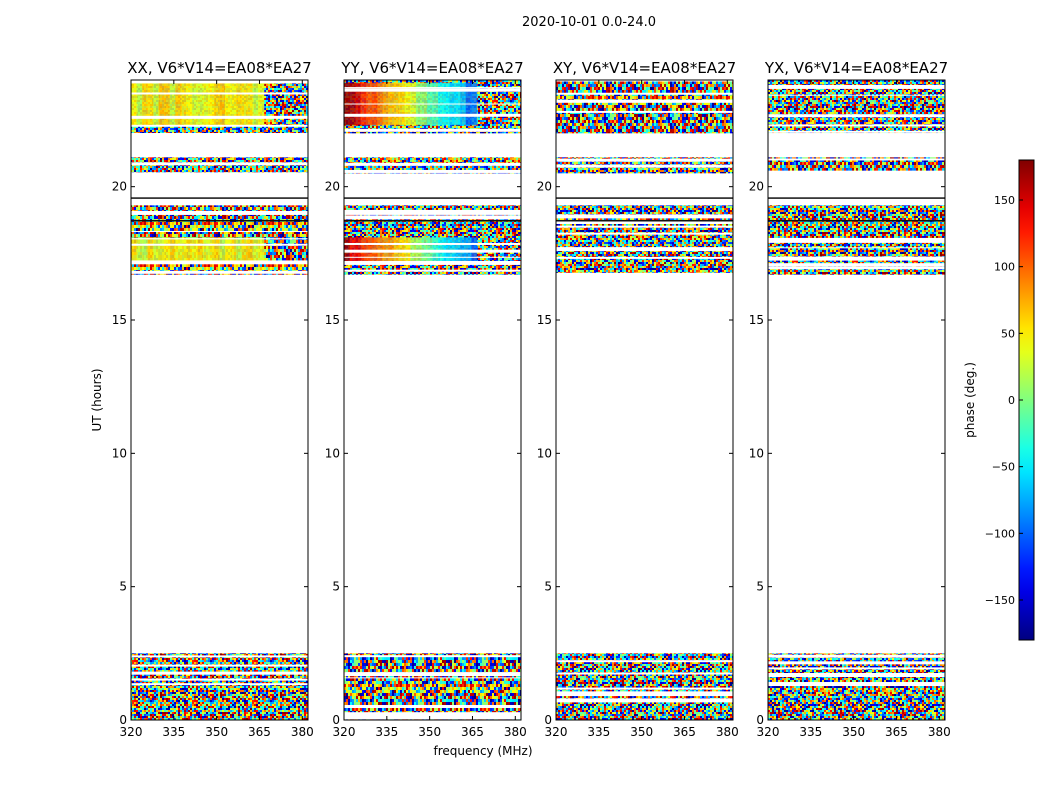 This screenshot has height=800, width=1050. What do you see at coordinates (431, 68) in the screenshot?
I see `panel-title: YY, V6*V14=EA08*EA27` at bounding box center [431, 68].